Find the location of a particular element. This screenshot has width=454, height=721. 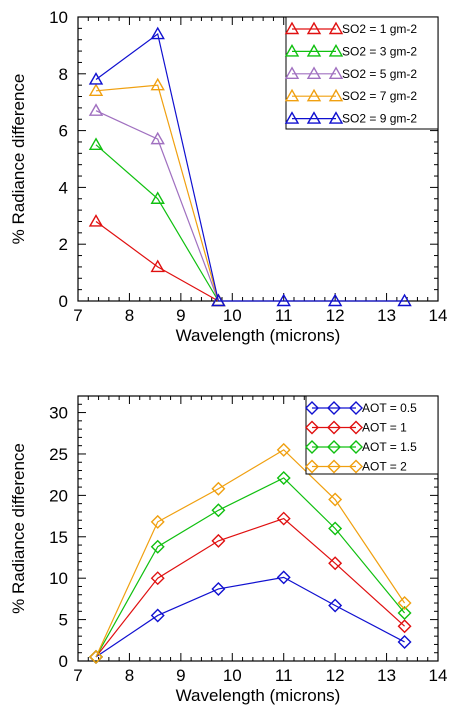

legend-entry: SO2 = 3 gm-2 is located at coordinates (350, 50).